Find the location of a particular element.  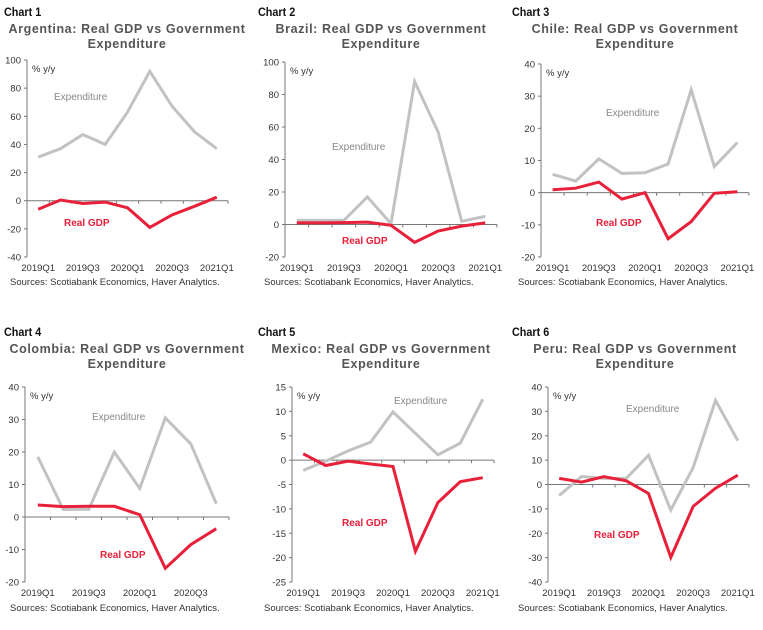

y-tick-label: 5 is located at coordinates (283, 436).